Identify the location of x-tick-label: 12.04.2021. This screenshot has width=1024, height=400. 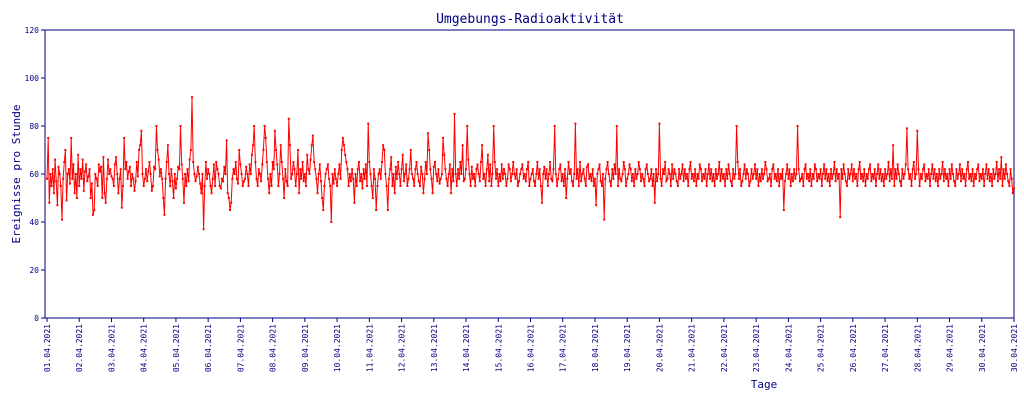
(402, 348).